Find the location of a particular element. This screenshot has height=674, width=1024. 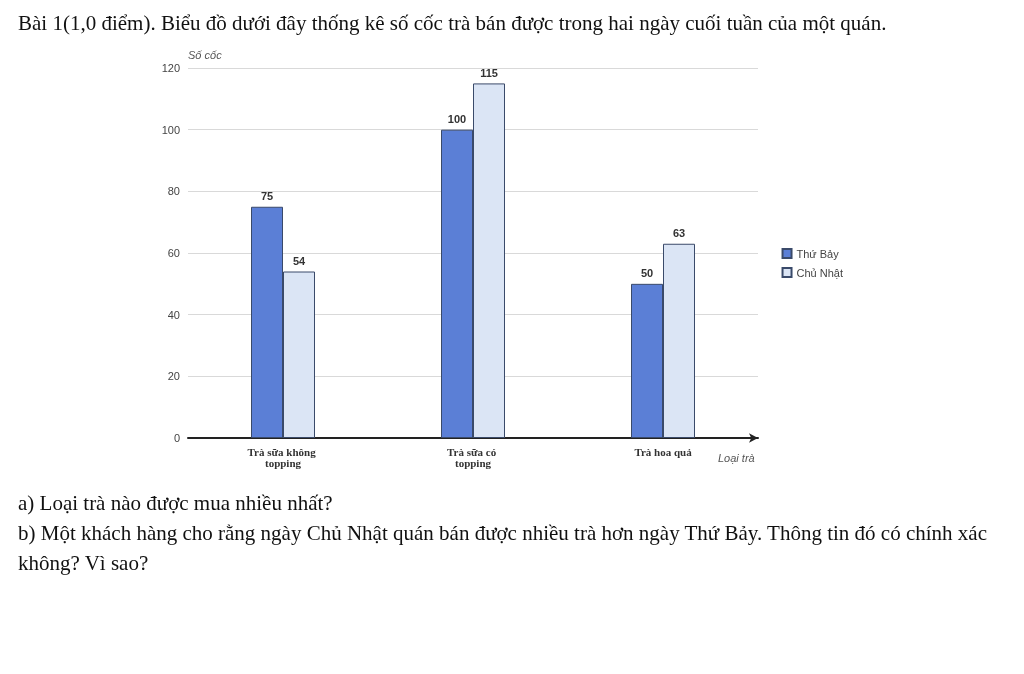

data-label: 100 is located at coordinates (457, 119).